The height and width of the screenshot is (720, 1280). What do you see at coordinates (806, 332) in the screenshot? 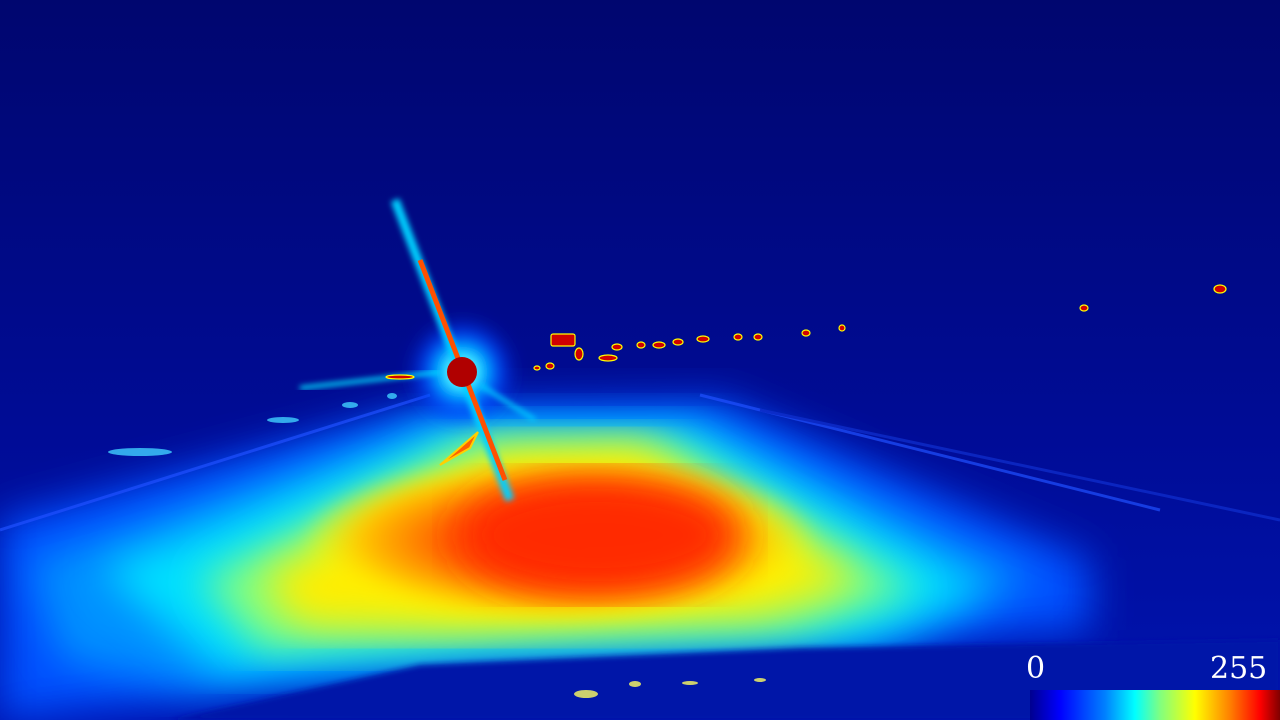
I see `distant-lights` at bounding box center [806, 332].